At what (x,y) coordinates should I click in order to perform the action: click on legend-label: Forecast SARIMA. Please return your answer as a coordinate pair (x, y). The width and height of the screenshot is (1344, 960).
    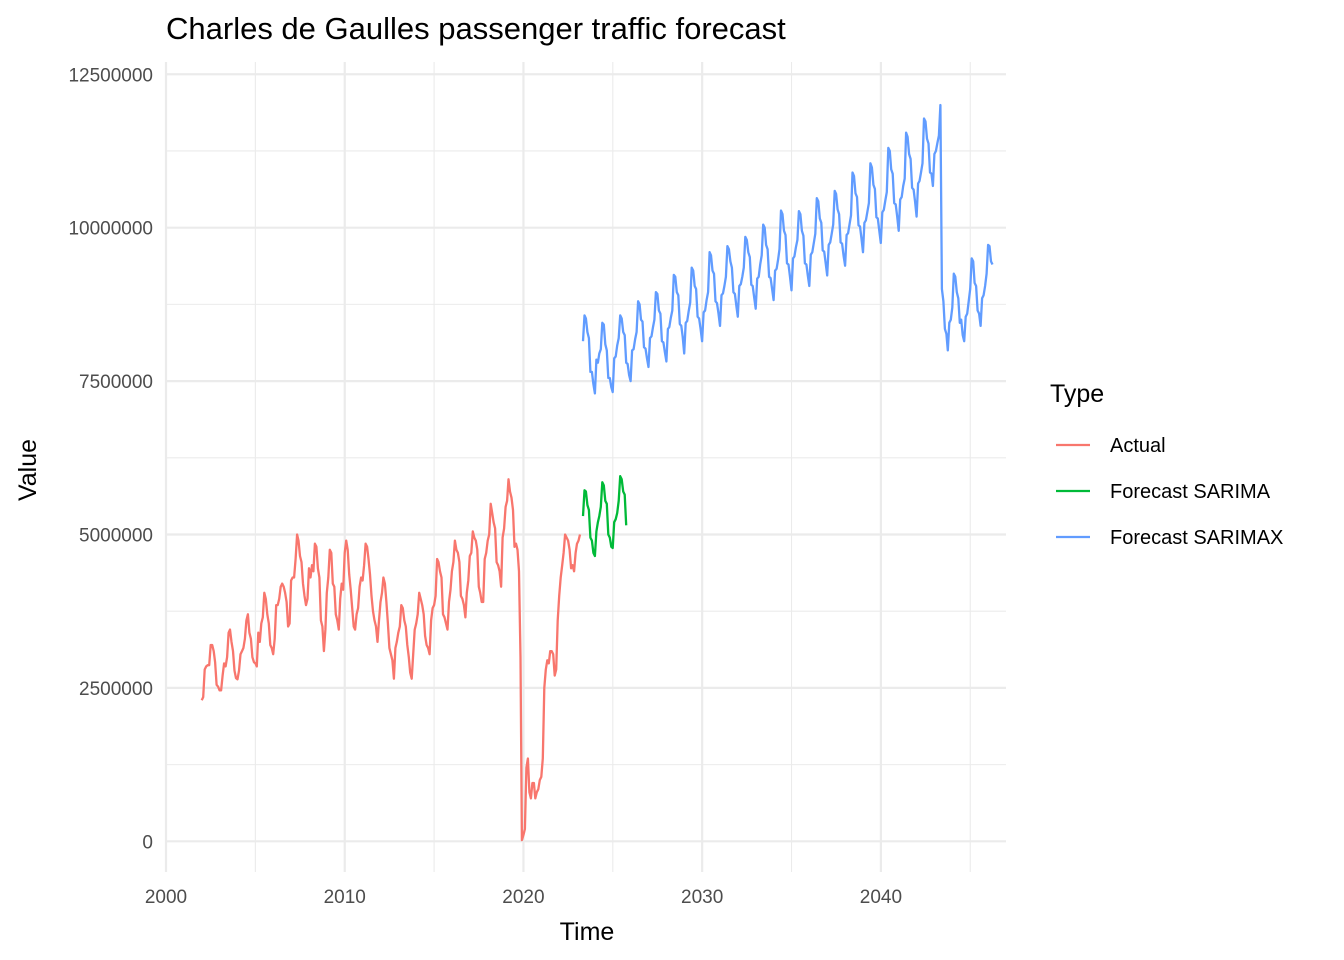
    Looking at the image, I should click on (1190, 492).